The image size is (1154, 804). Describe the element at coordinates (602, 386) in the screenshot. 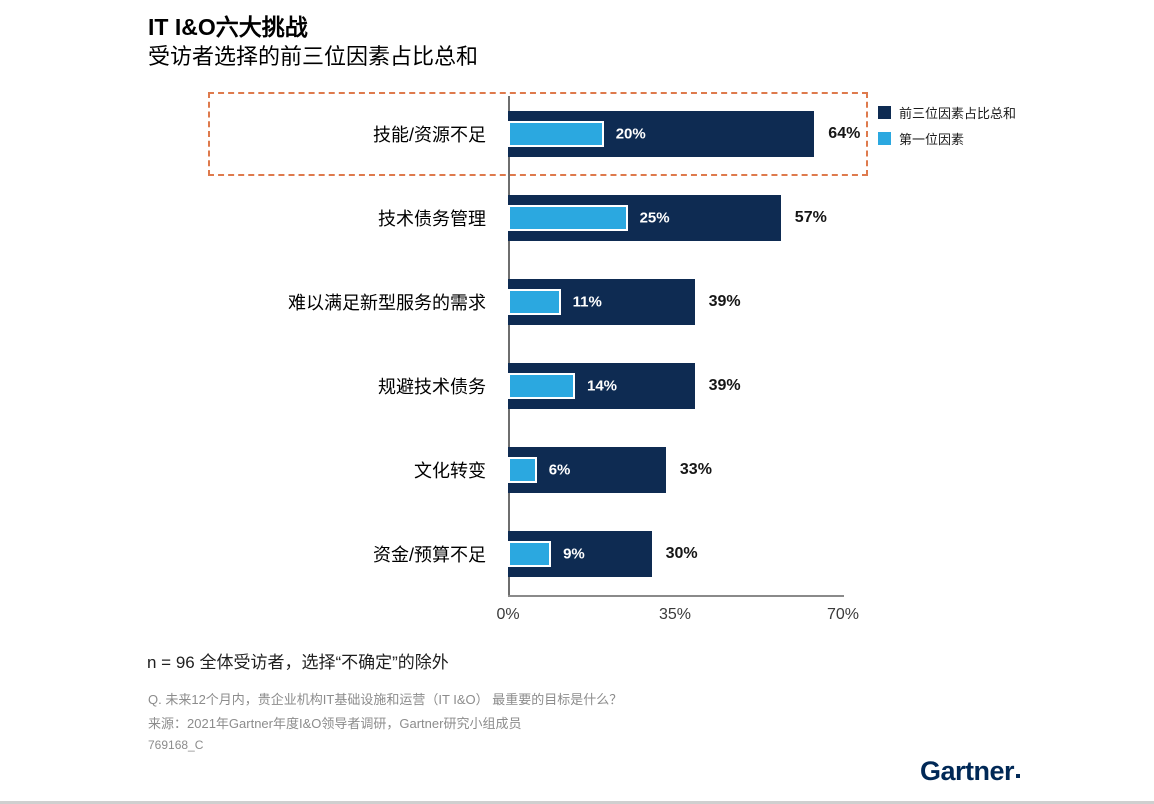

I see `first-factor-value-label: 14%` at that location.